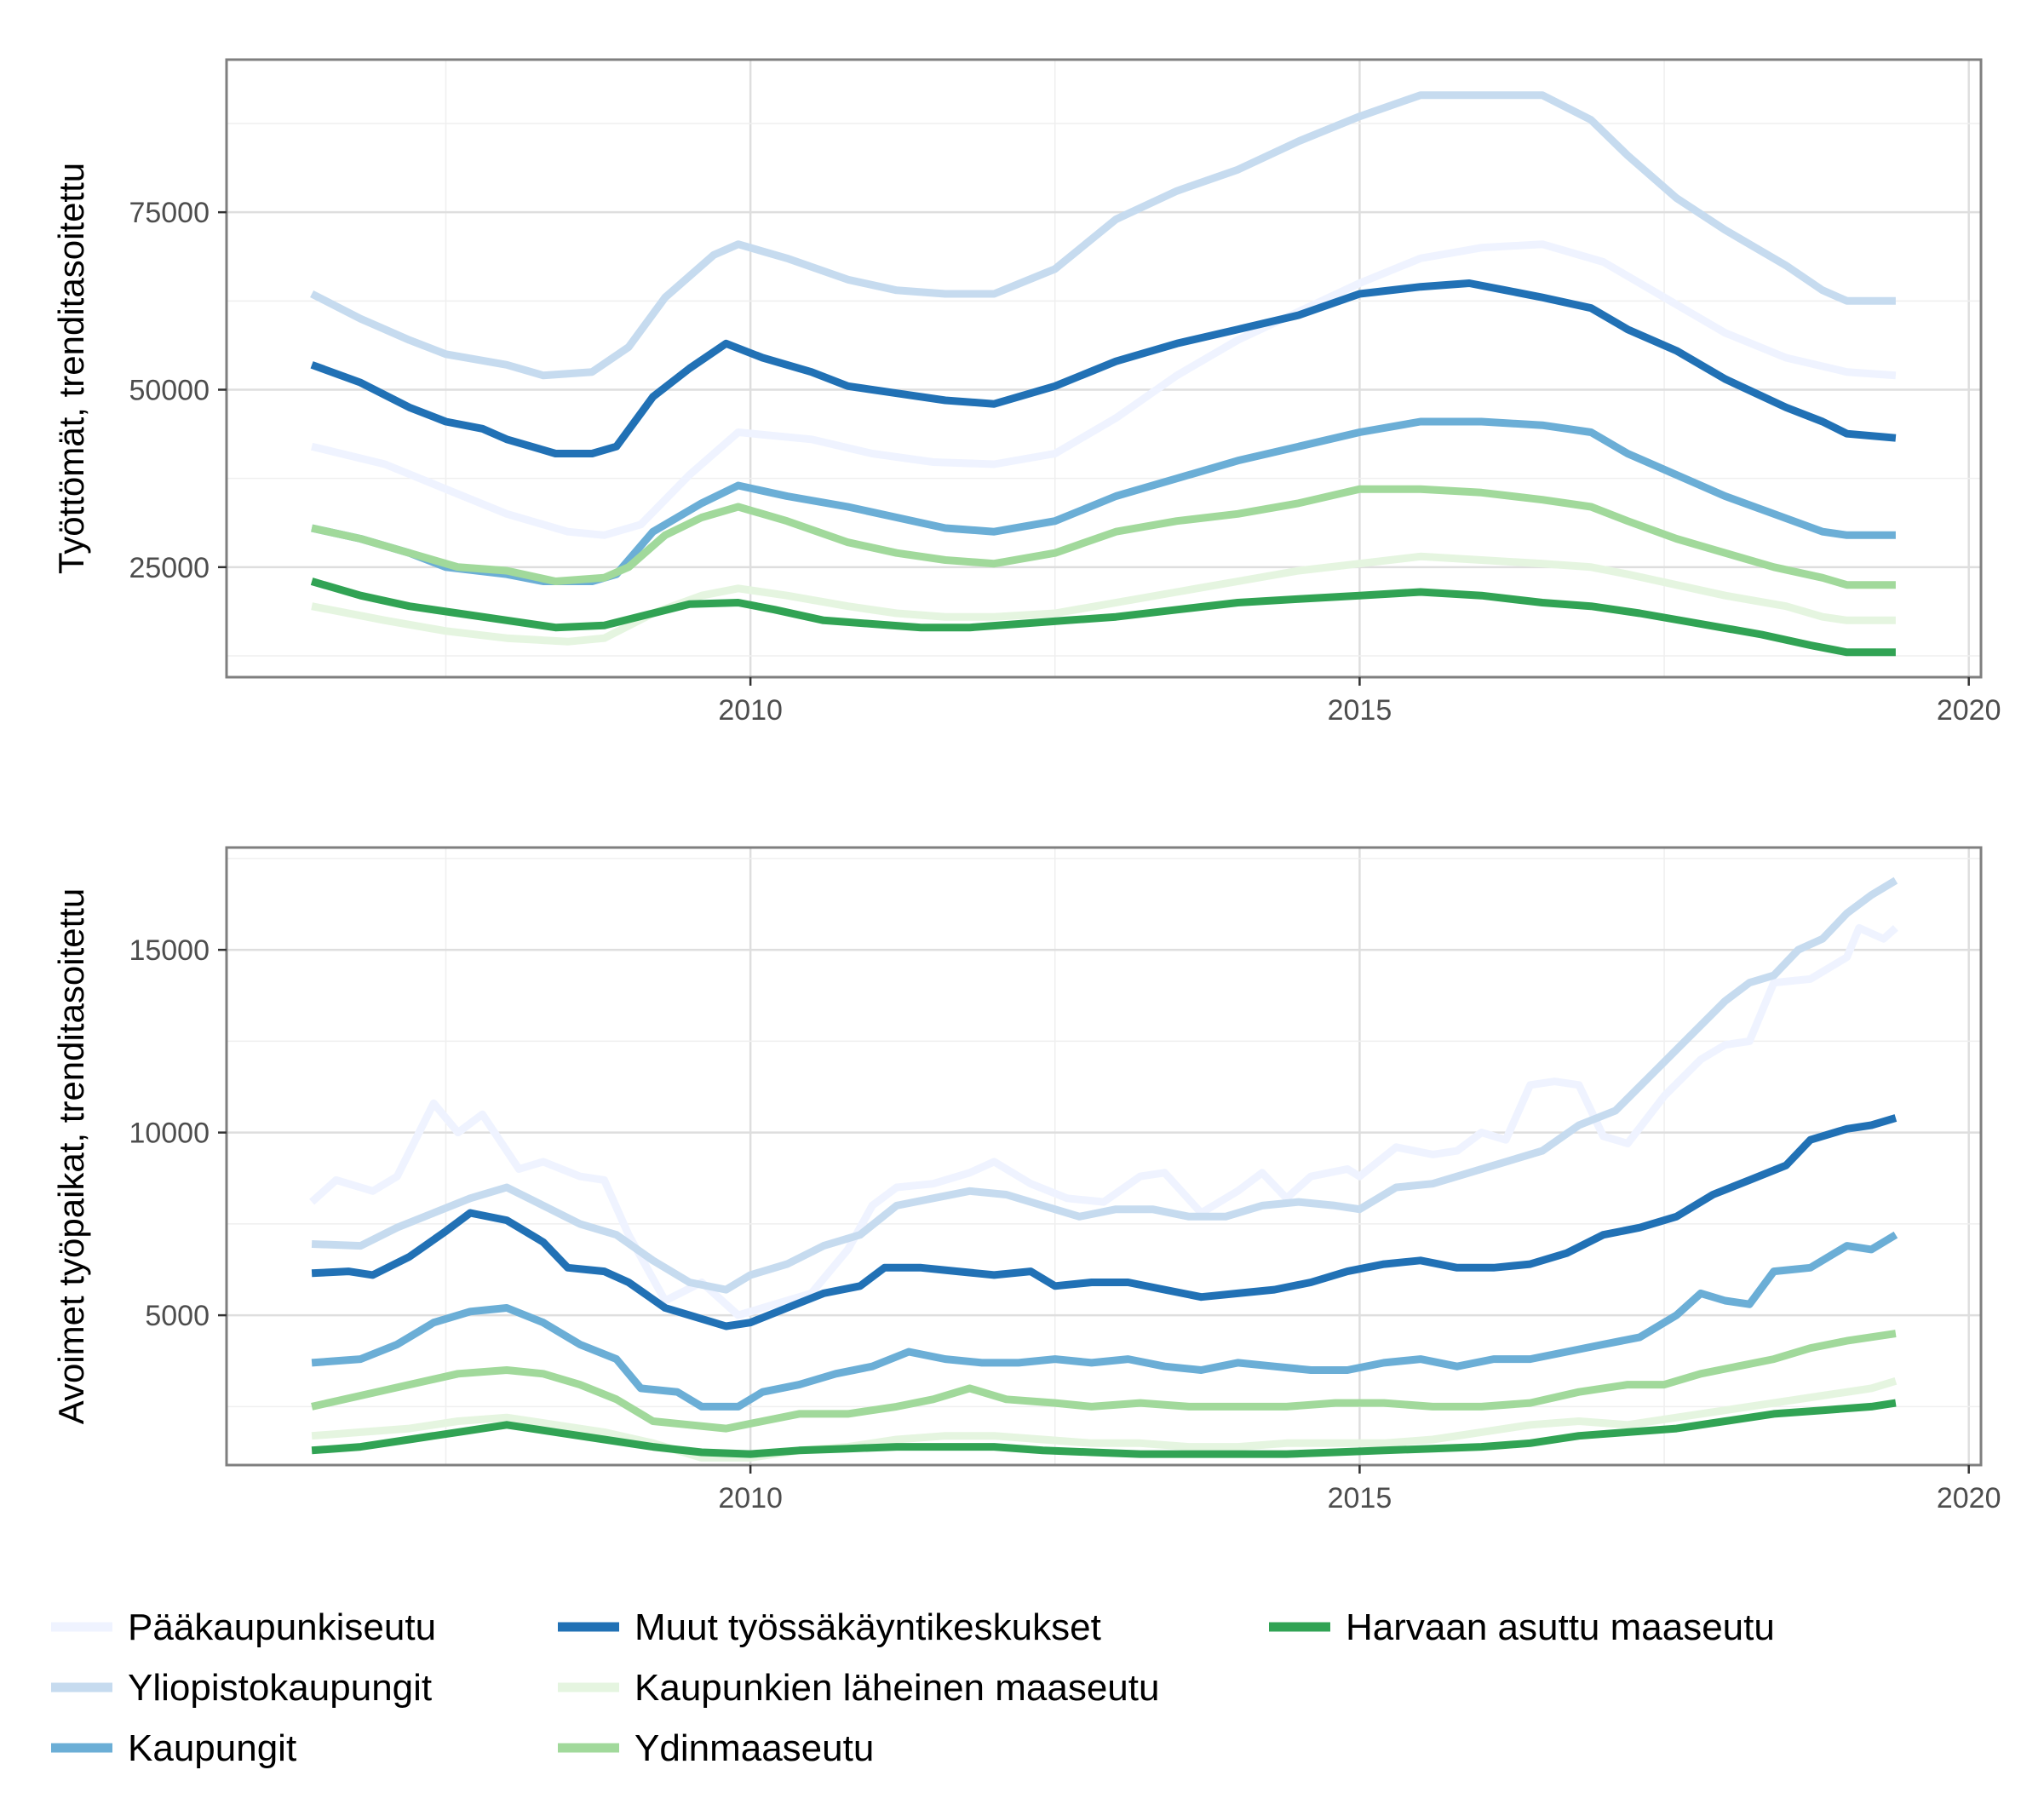 This screenshot has height=1793, width=2044. I want to click on legend-item: Muut työssäkäyntikeskukset, so click(829, 1627).